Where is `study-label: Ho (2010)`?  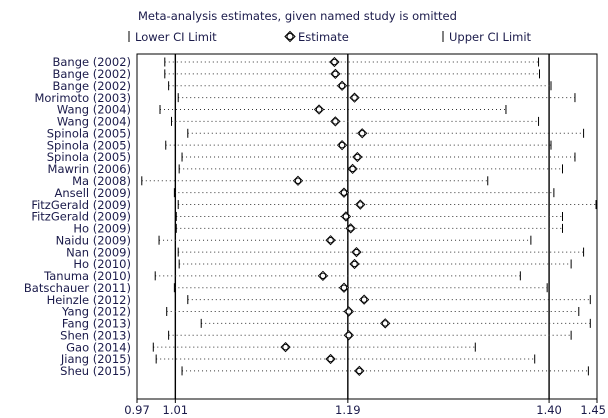
study-label: Ho (2010) is located at coordinates (102, 264).